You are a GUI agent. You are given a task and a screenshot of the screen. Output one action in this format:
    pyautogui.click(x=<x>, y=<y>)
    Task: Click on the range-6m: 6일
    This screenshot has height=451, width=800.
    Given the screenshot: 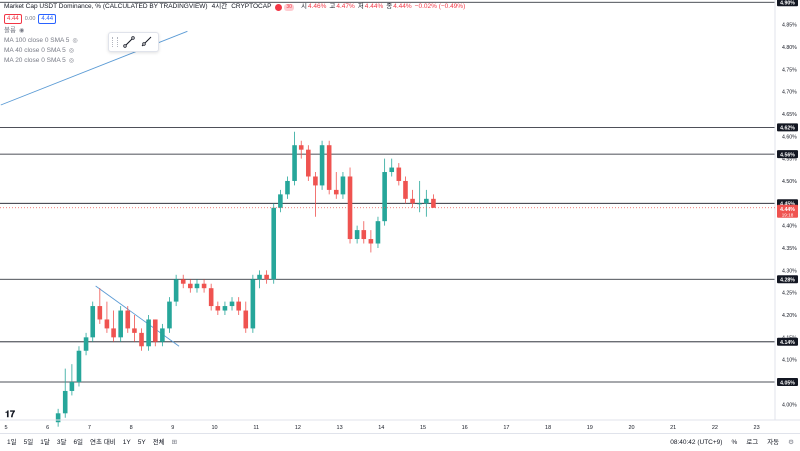 What is the action you would take?
    pyautogui.click(x=78, y=442)
    